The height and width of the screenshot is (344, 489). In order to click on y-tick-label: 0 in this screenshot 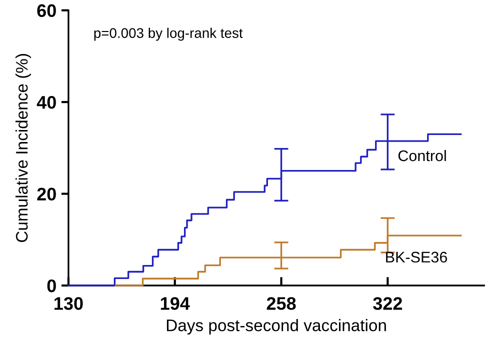, I will do `click(51, 285)`.